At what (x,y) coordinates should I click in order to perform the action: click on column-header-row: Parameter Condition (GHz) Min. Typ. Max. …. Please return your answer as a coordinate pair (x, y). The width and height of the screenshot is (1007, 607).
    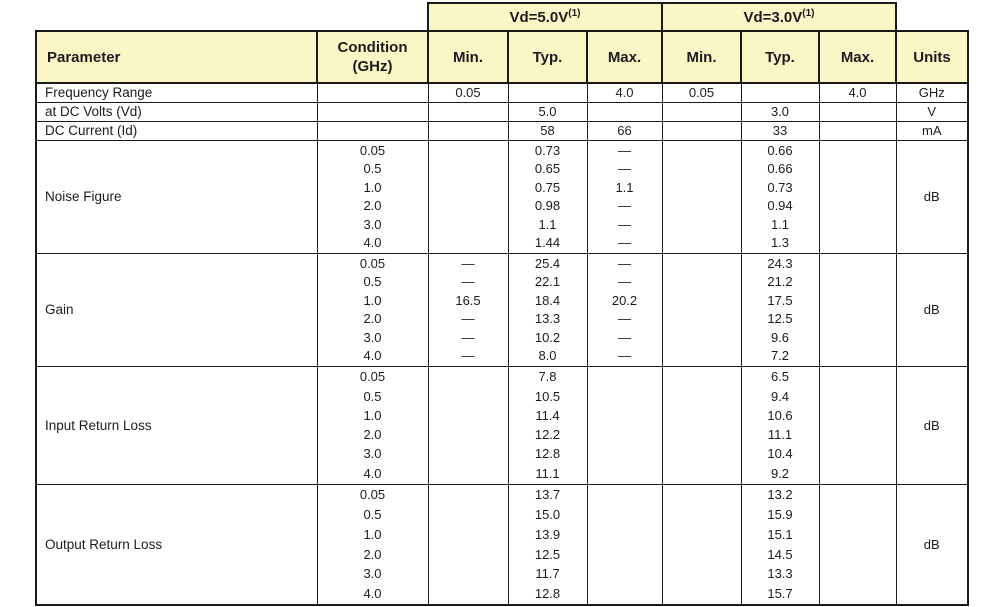
    Looking at the image, I should click on (502, 57).